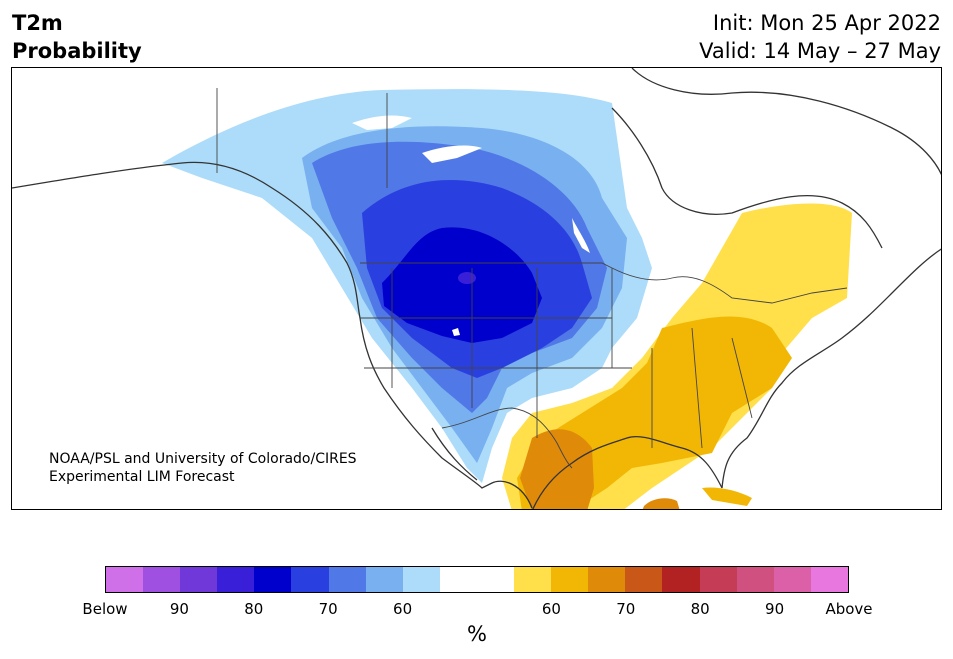  What do you see at coordinates (37, 23) in the screenshot?
I see `variable-label: T2m` at bounding box center [37, 23].